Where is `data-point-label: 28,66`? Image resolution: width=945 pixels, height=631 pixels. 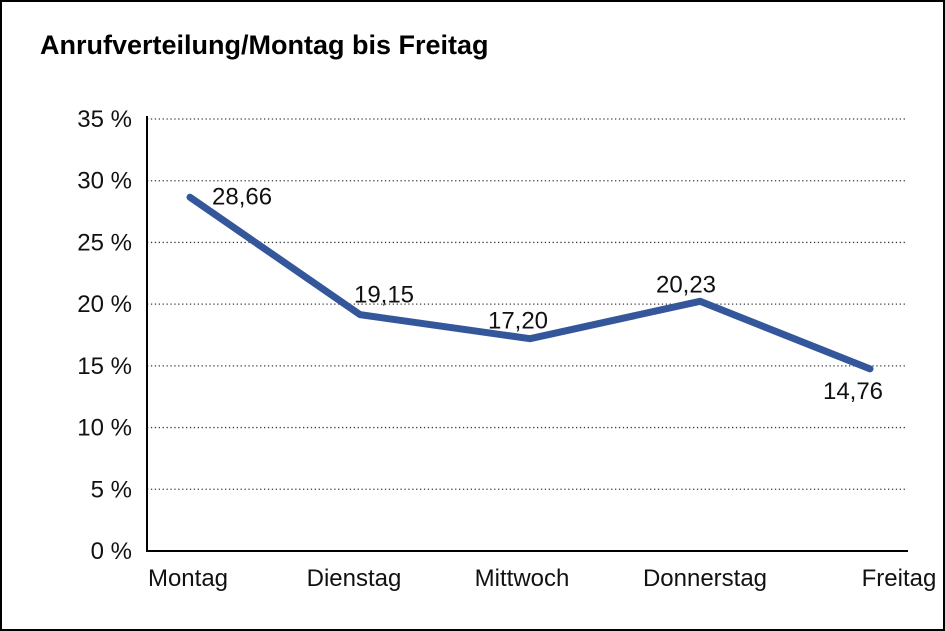 data-point-label: 28,66 is located at coordinates (242, 196).